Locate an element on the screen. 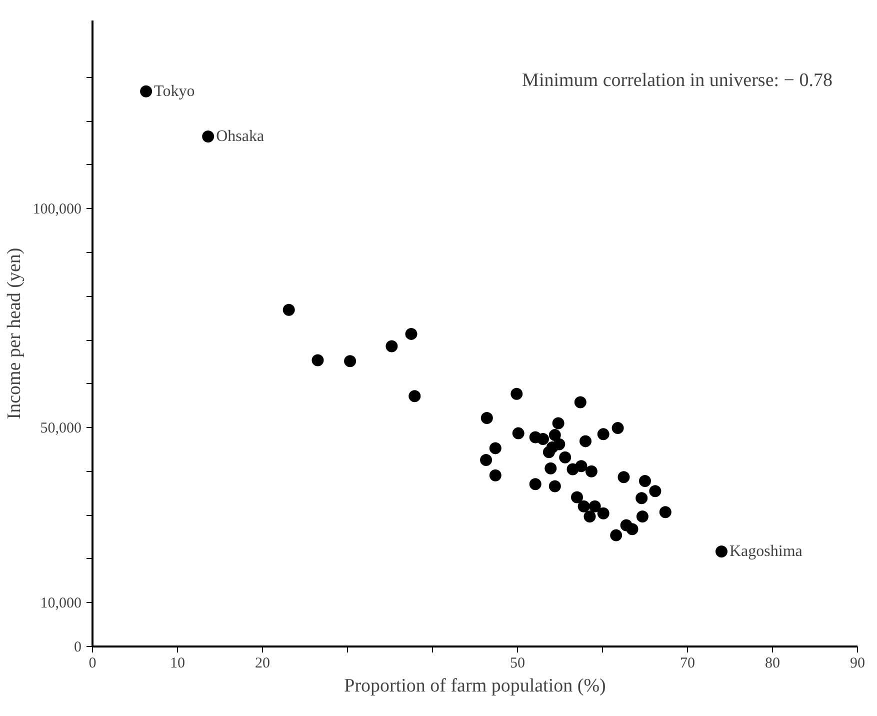  x-axis-title: Proportion of farm population (%) is located at coordinates (475, 686).